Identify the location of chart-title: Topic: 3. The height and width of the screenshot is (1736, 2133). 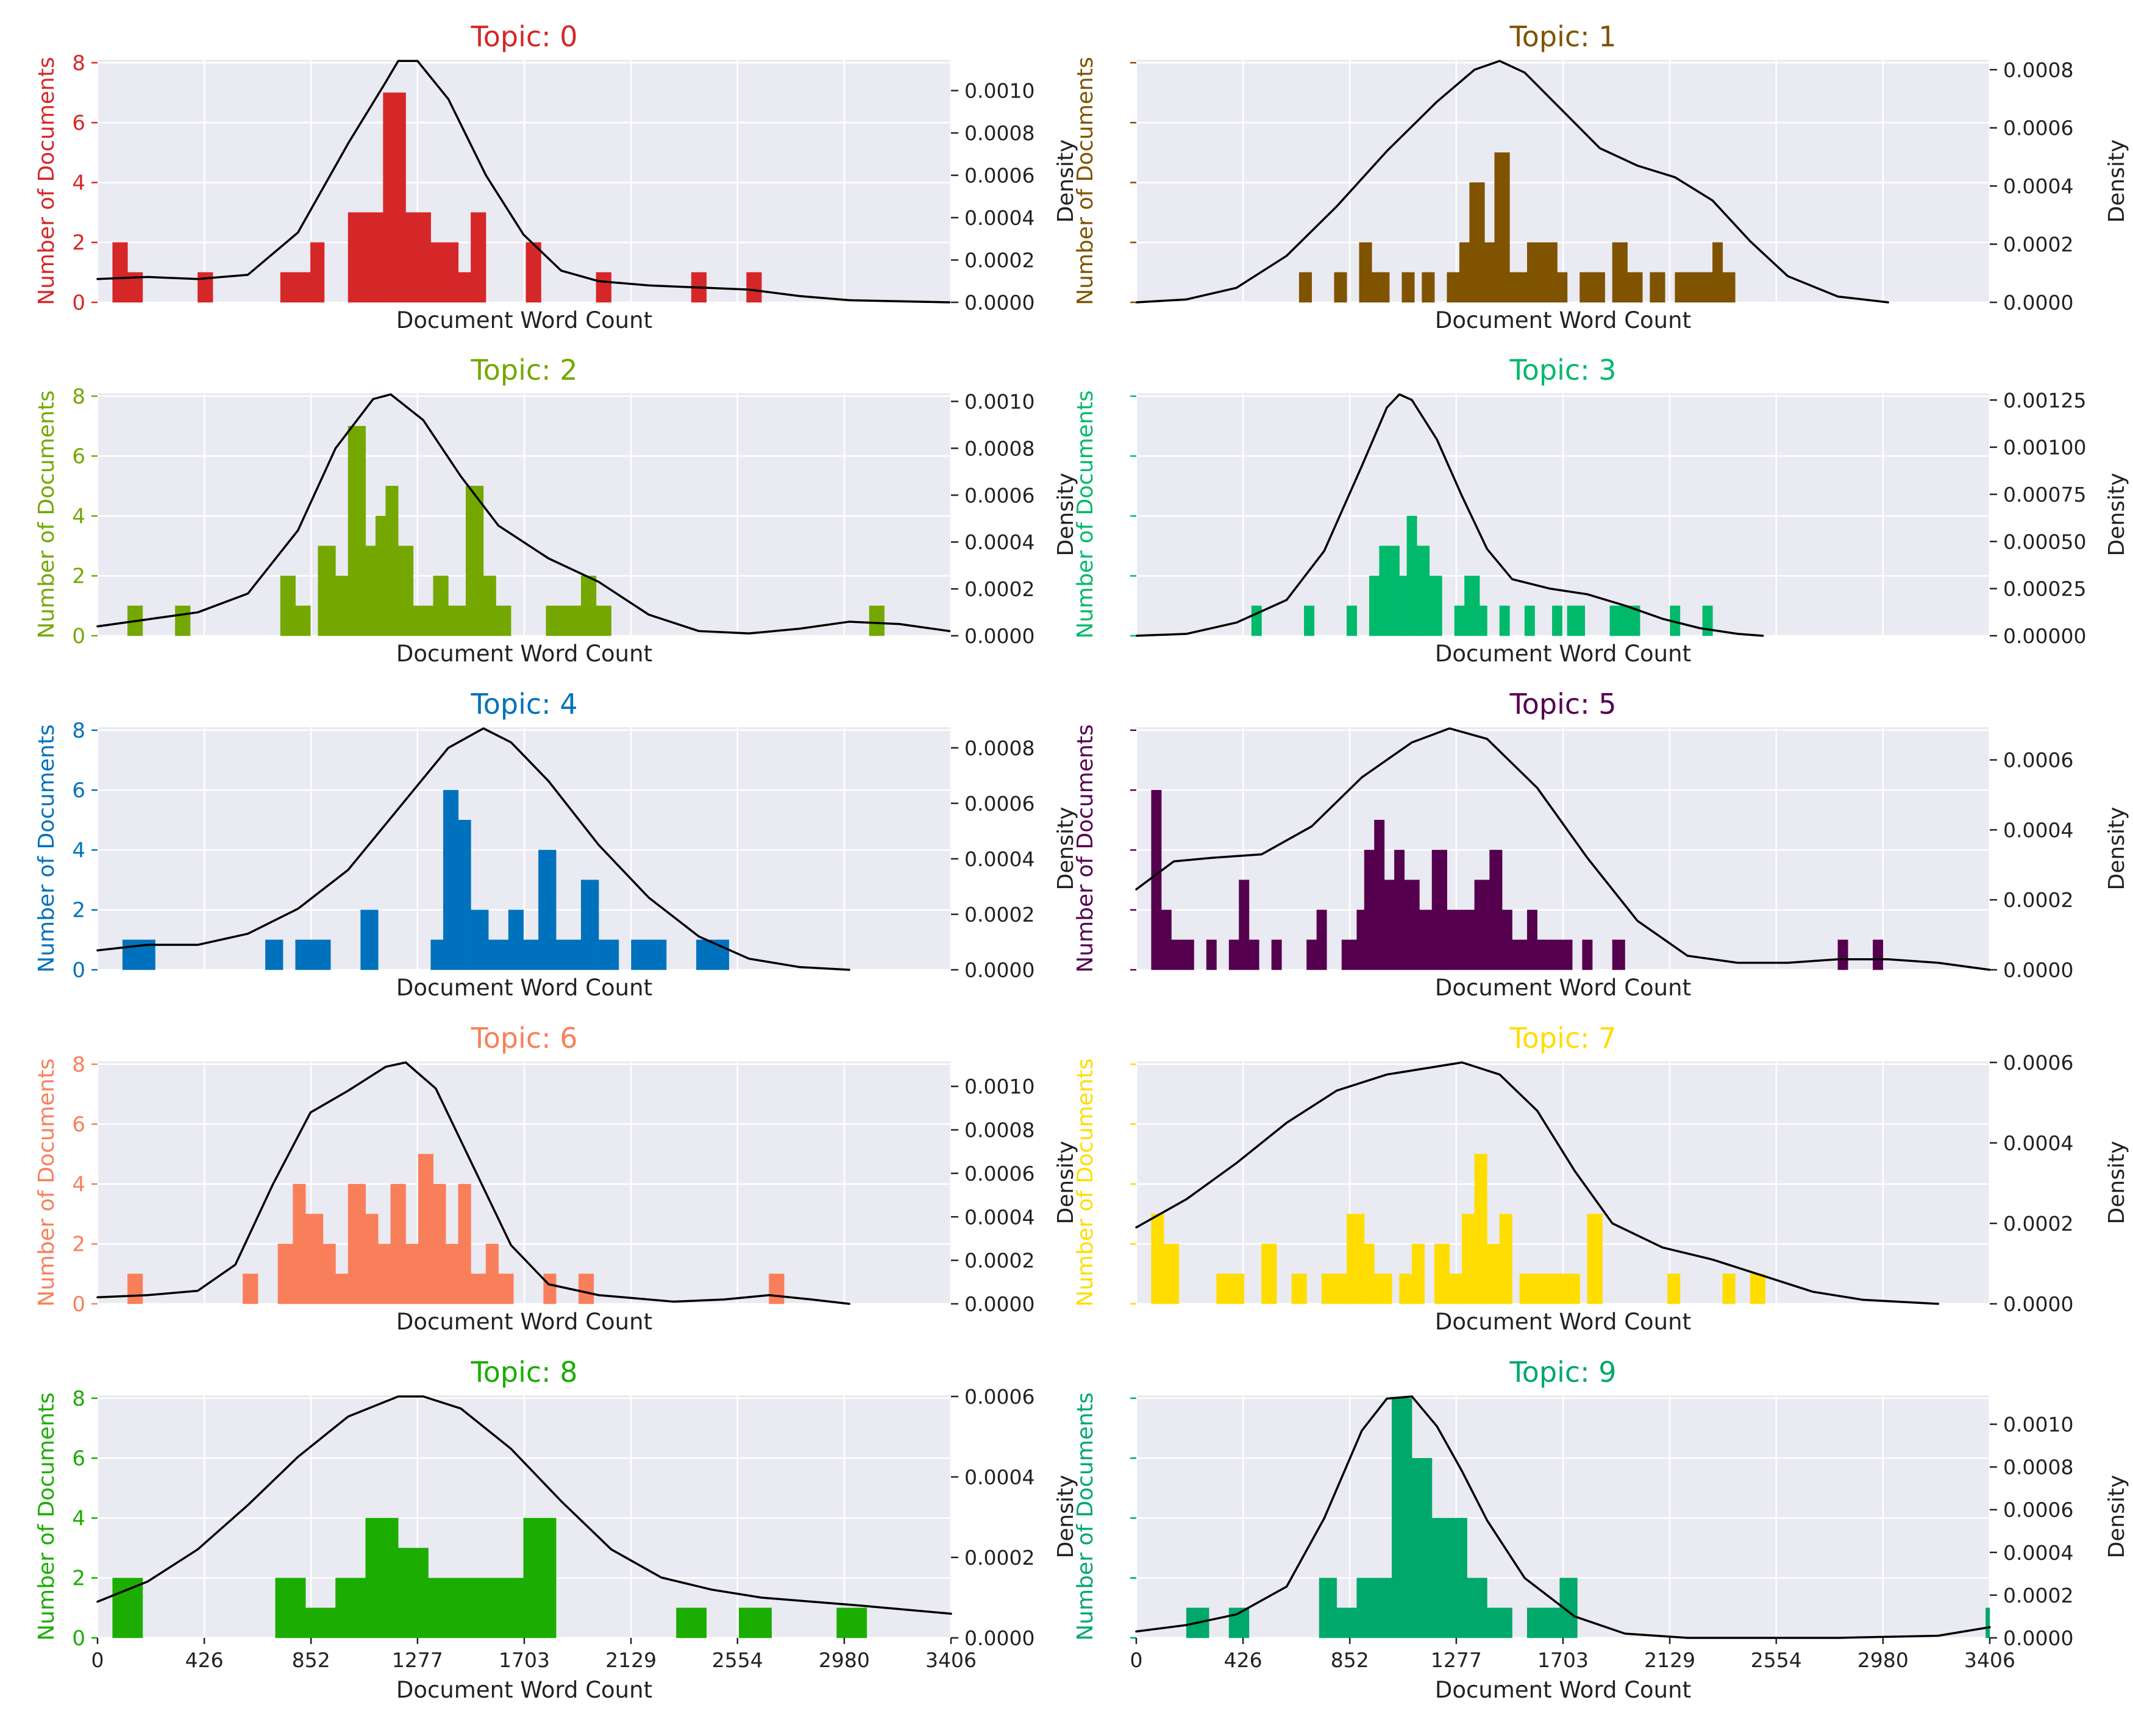
(1562, 370).